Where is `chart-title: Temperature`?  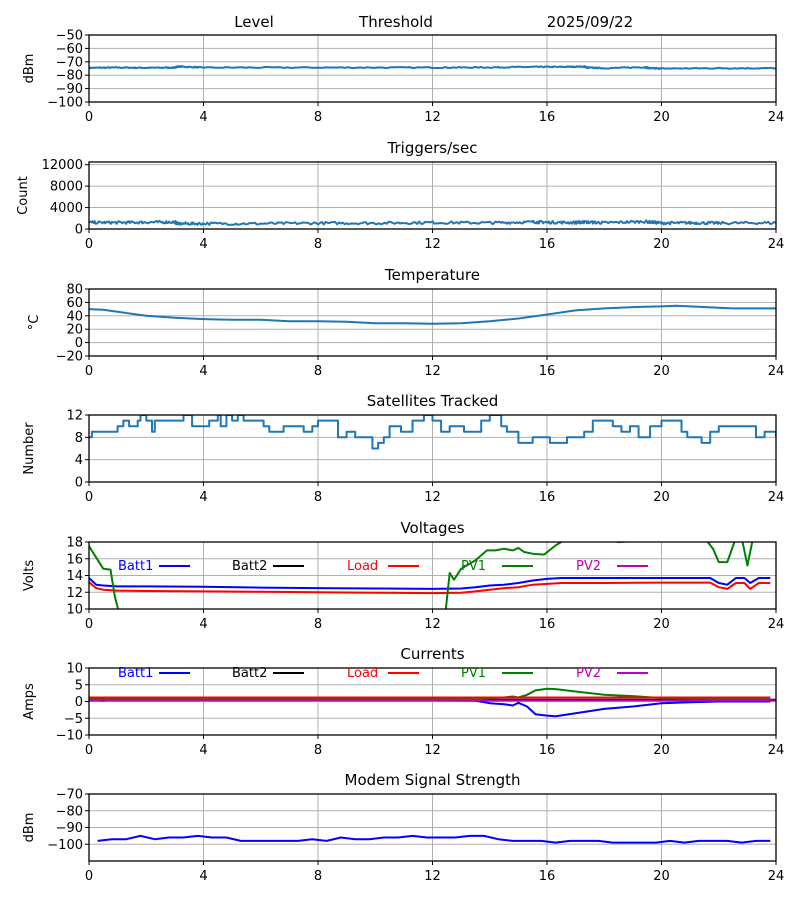 chart-title: Temperature is located at coordinates (432, 275).